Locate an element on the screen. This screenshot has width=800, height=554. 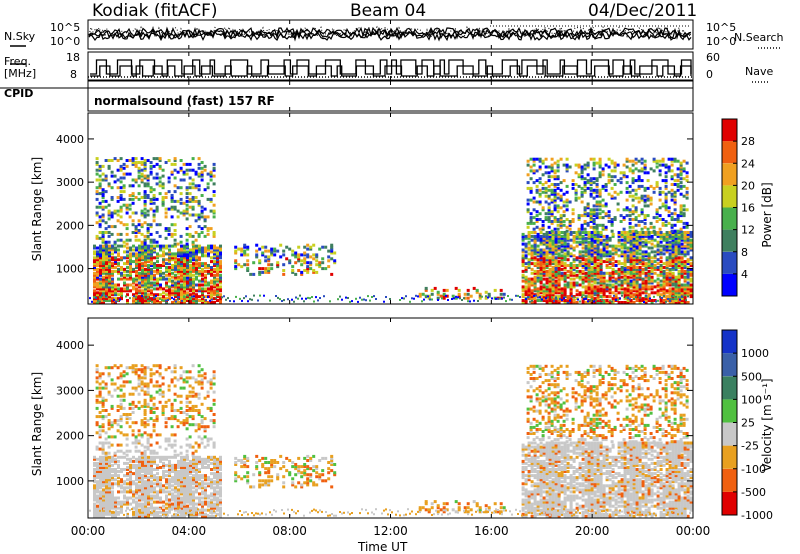
xtick-label-4: 16:00 is located at coordinates (491, 531).